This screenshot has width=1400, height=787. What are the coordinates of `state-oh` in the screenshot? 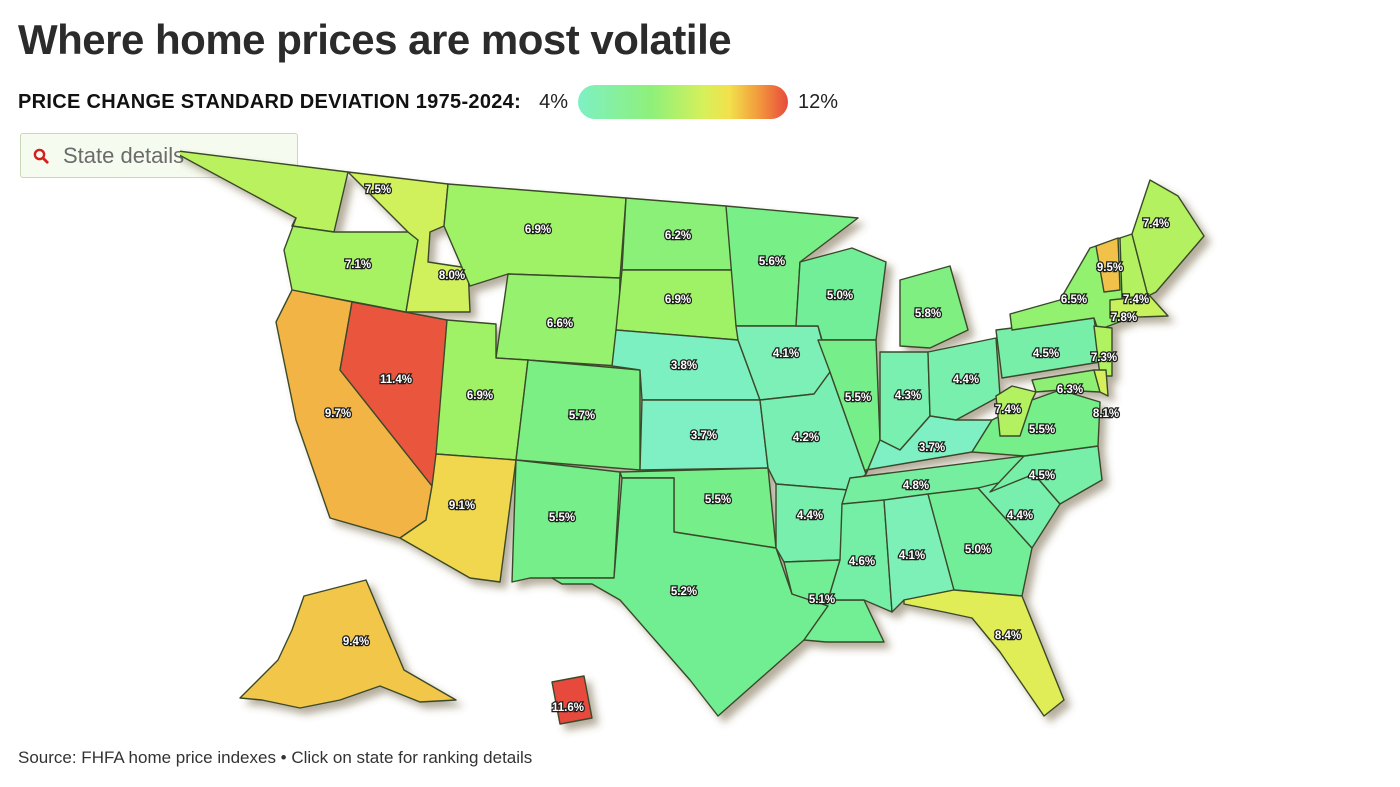 It's located at (964, 379).